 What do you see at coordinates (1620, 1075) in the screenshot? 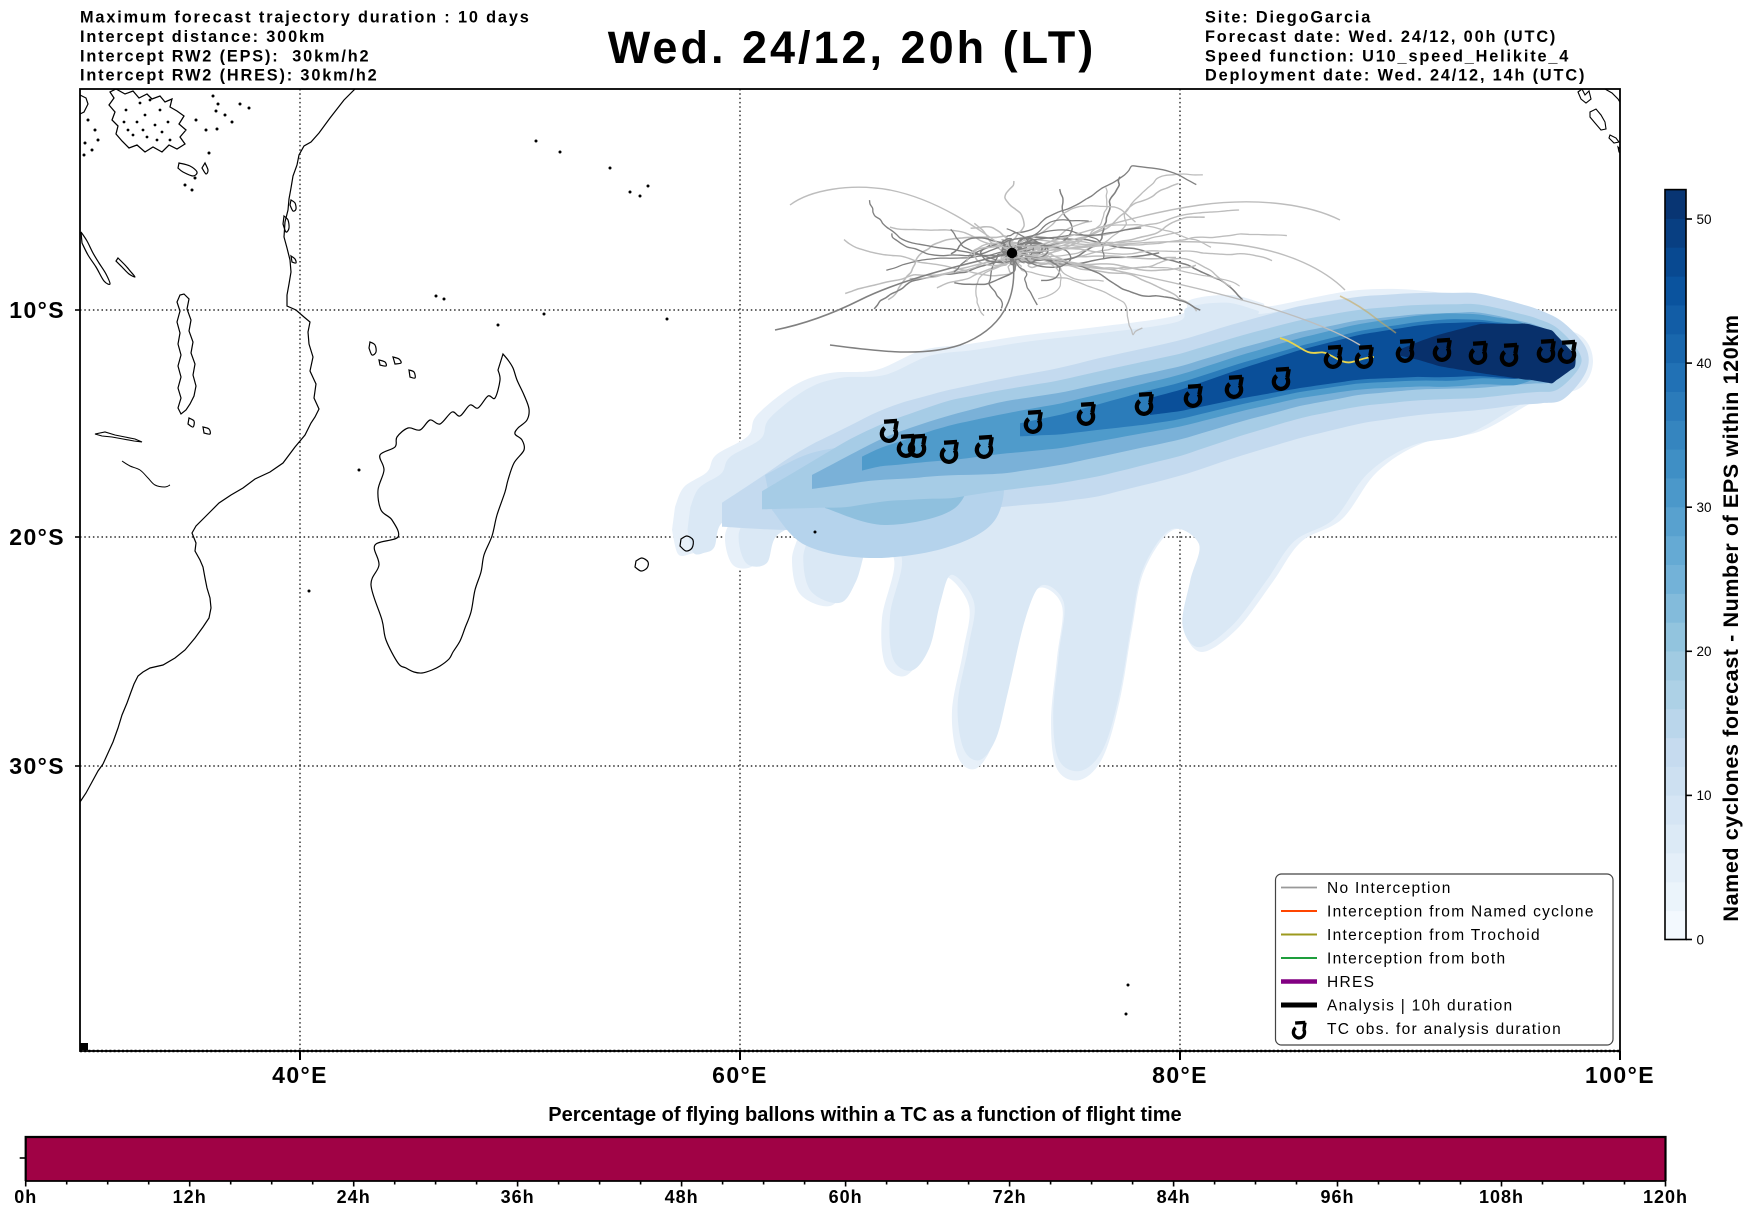
I see `svg-text: 100°E` at bounding box center [1620, 1075].